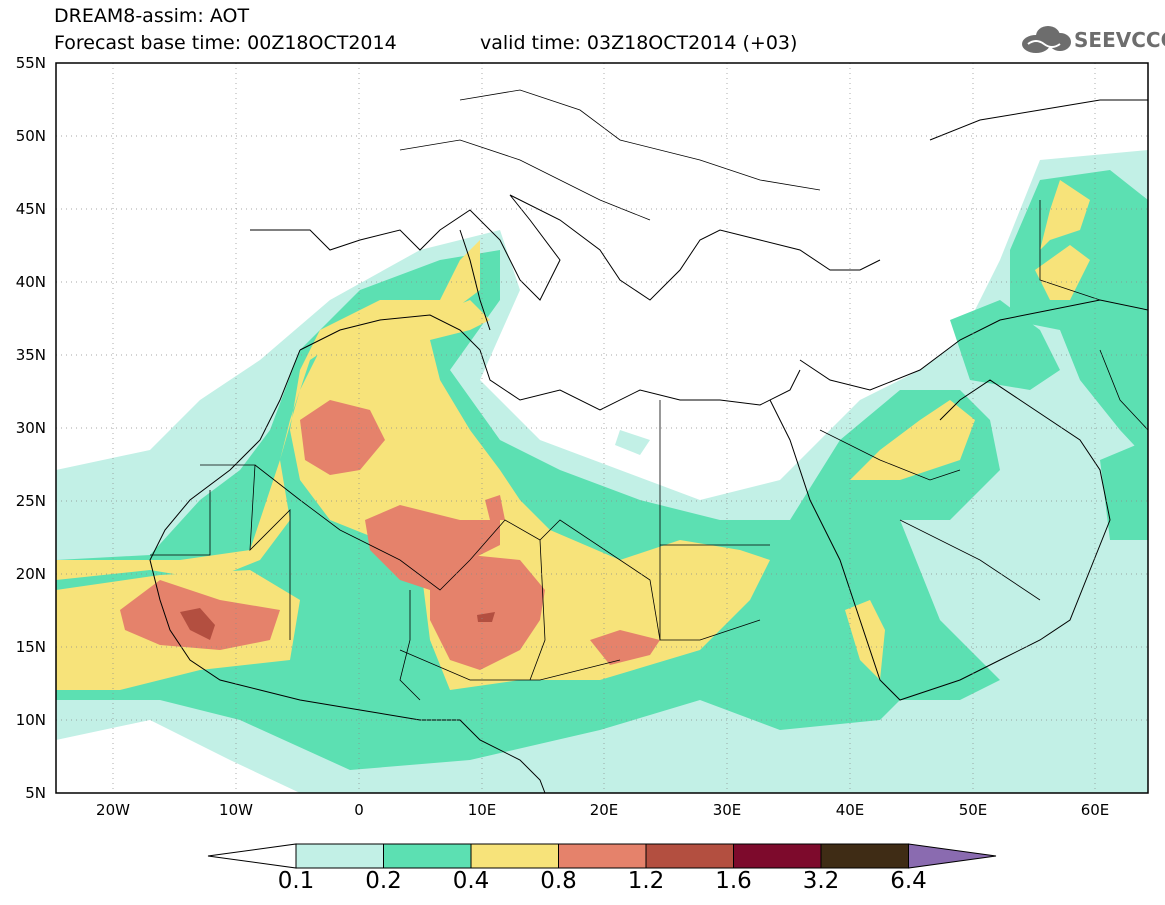  Describe the element at coordinates (359, 810) in the screenshot. I see `lon-tick-label: 0` at that location.